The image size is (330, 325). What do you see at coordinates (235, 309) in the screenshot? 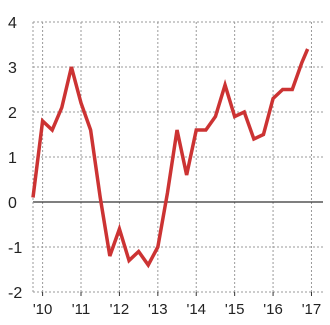
I see `x-tick-label: '15` at bounding box center [235, 309].